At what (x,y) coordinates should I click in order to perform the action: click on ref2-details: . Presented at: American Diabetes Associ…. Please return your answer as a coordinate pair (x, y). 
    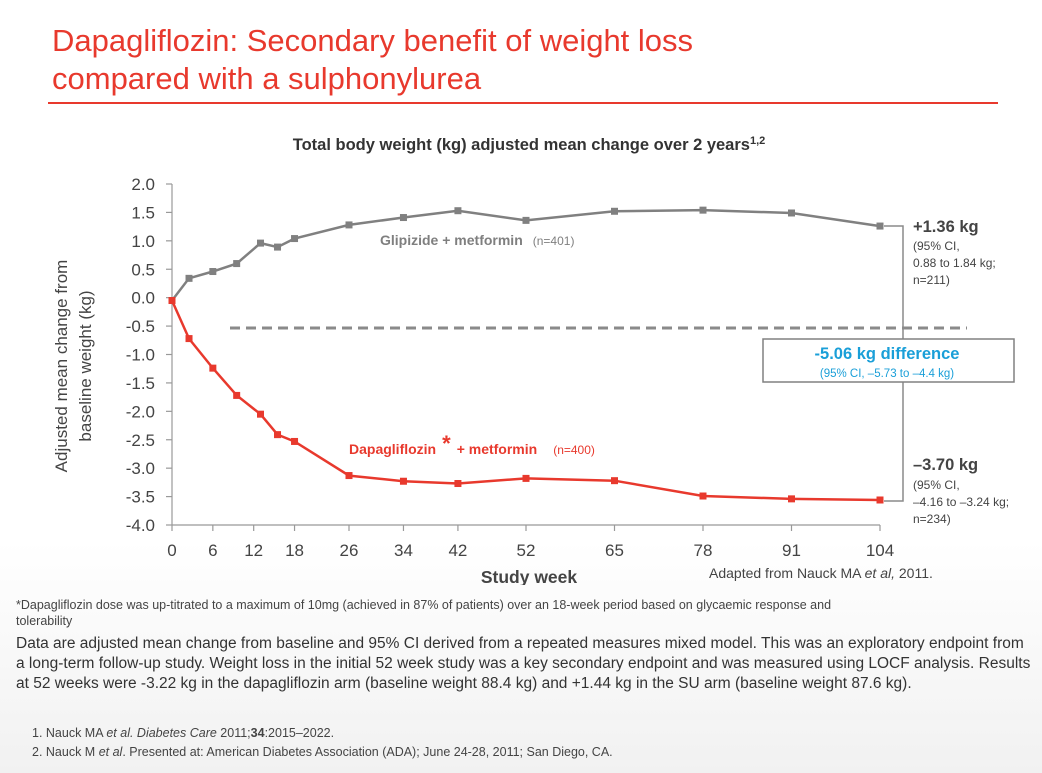
    Looking at the image, I should click on (367, 752).